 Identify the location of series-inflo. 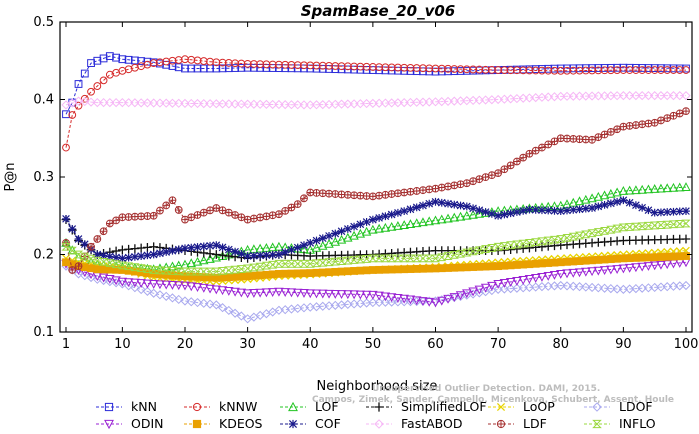
(376, 247).